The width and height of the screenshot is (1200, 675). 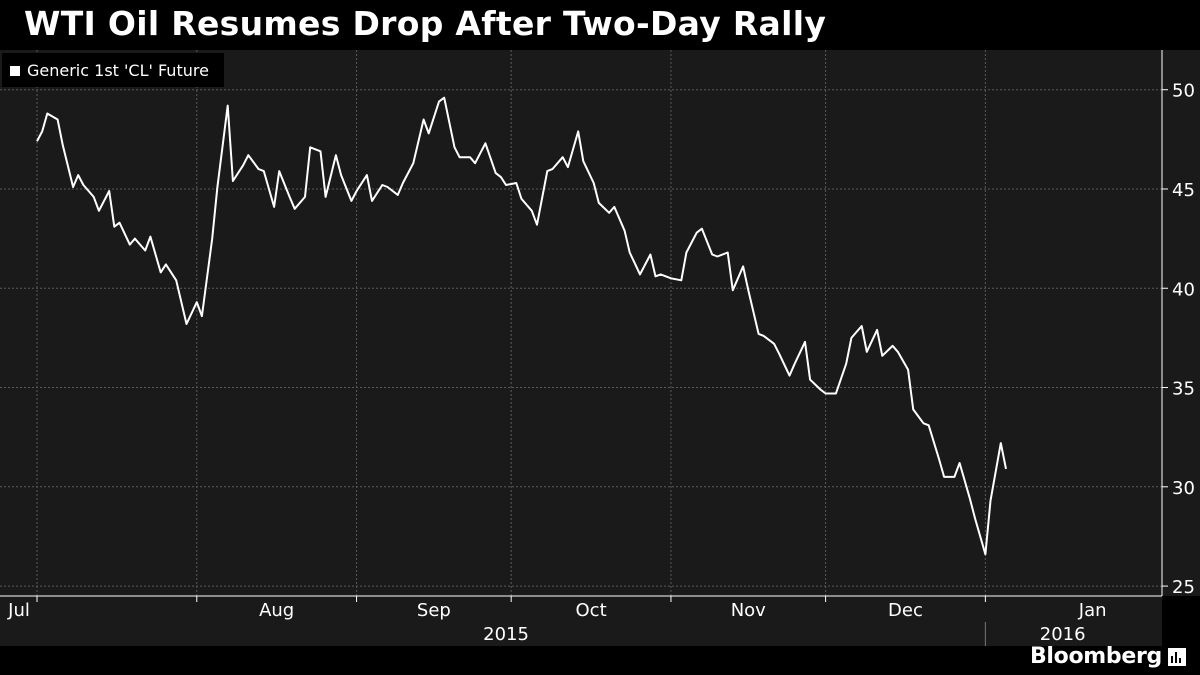 I want to click on y-axis-band, so click(x=1181, y=323).